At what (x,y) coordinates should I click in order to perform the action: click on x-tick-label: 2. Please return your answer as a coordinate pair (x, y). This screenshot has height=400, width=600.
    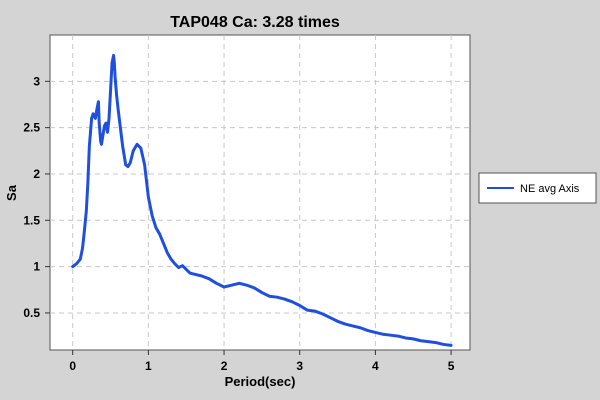
    Looking at the image, I should click on (224, 366).